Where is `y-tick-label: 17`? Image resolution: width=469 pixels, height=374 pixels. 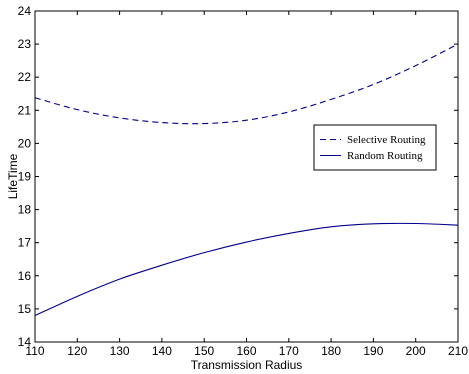 y-tick-label: 17 is located at coordinates (25, 243).